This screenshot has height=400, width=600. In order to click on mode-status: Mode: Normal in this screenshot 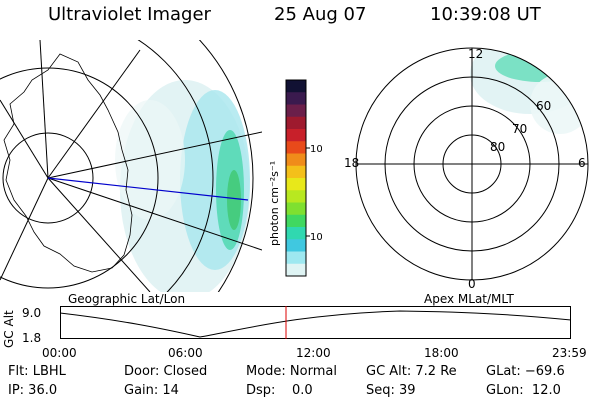, I will do `click(291, 371)`.